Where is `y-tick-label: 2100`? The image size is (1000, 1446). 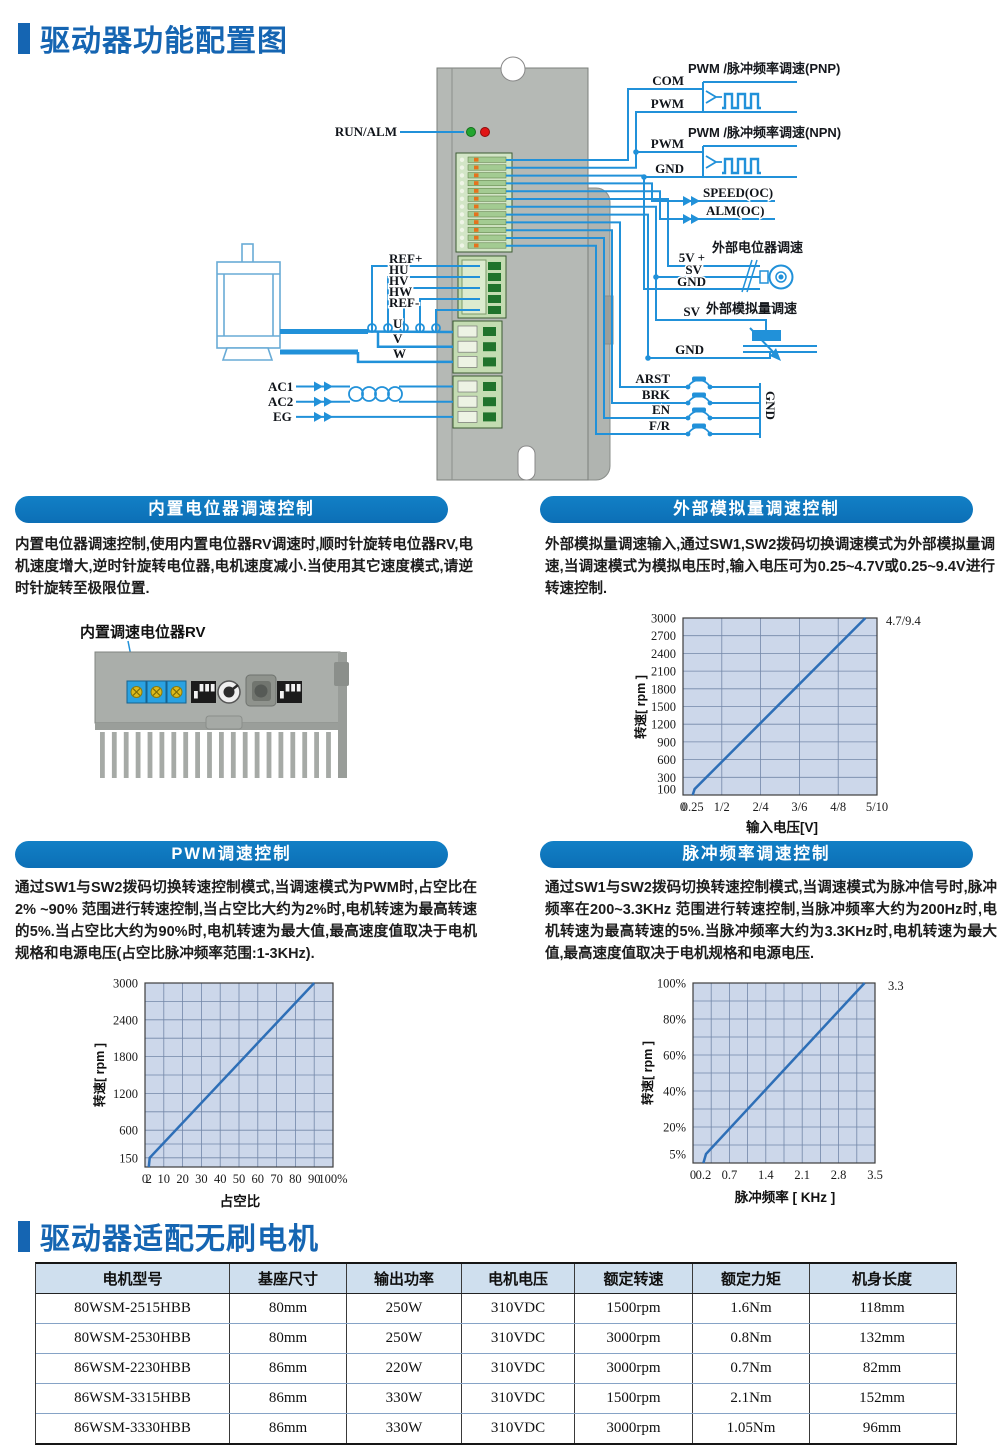
y-tick-label: 2100 is located at coordinates (663, 672).